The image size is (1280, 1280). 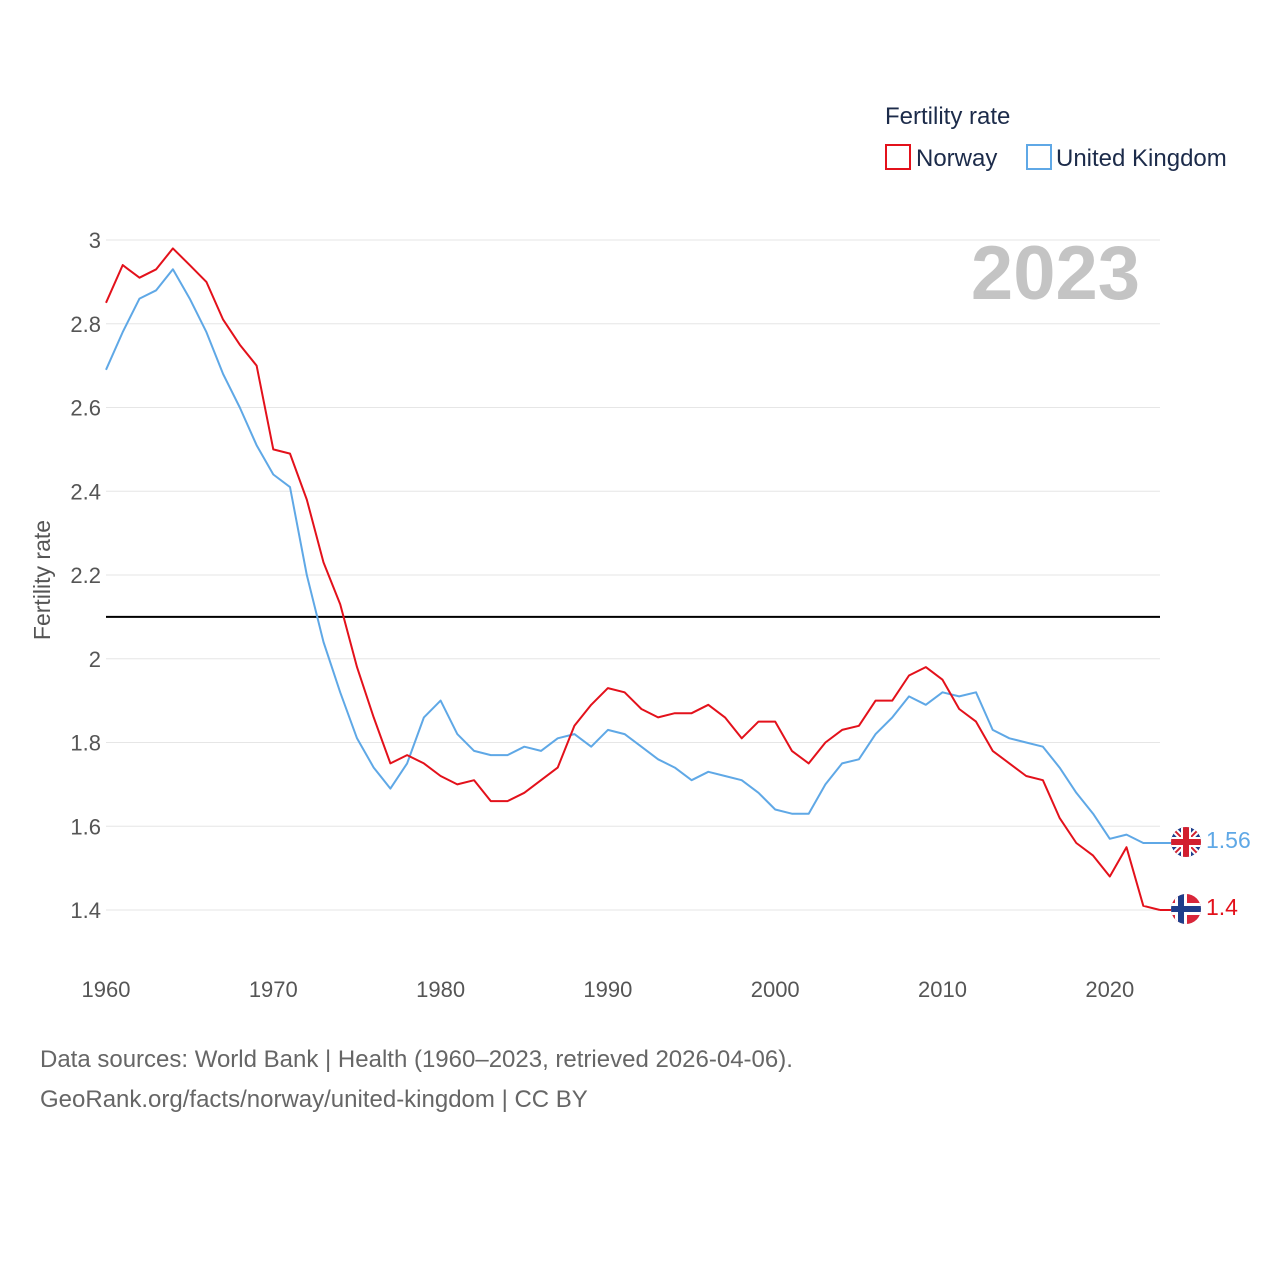 I want to click on legend-swatch-united-kingdom, so click(x=1039, y=157).